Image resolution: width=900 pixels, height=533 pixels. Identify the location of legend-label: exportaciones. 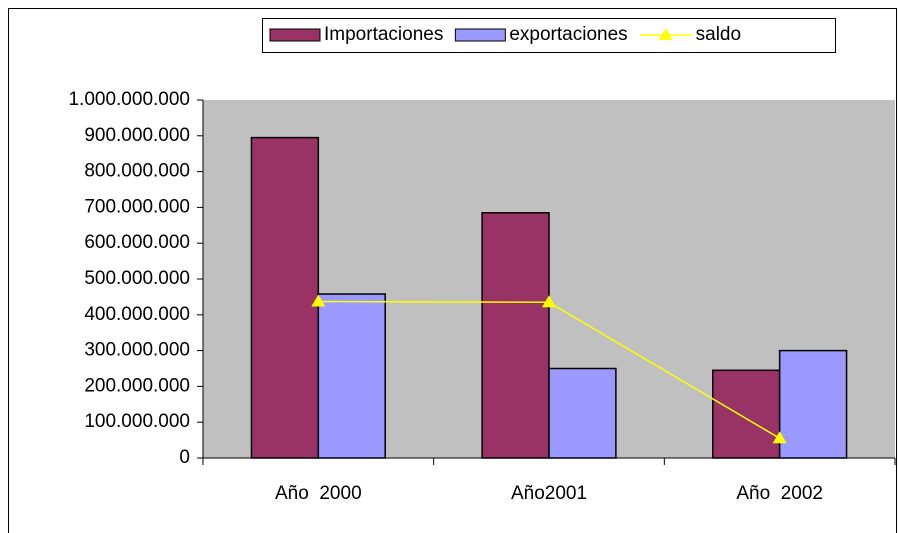
(568, 34).